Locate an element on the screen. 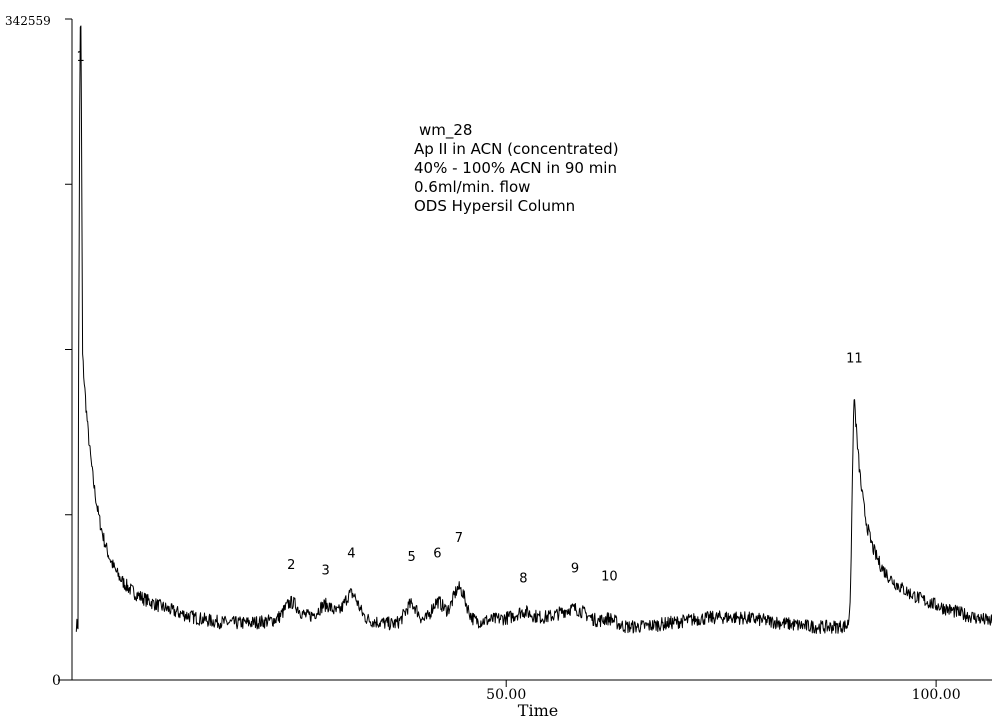 The height and width of the screenshot is (719, 992). peak-label-1: 1 is located at coordinates (80, 57).